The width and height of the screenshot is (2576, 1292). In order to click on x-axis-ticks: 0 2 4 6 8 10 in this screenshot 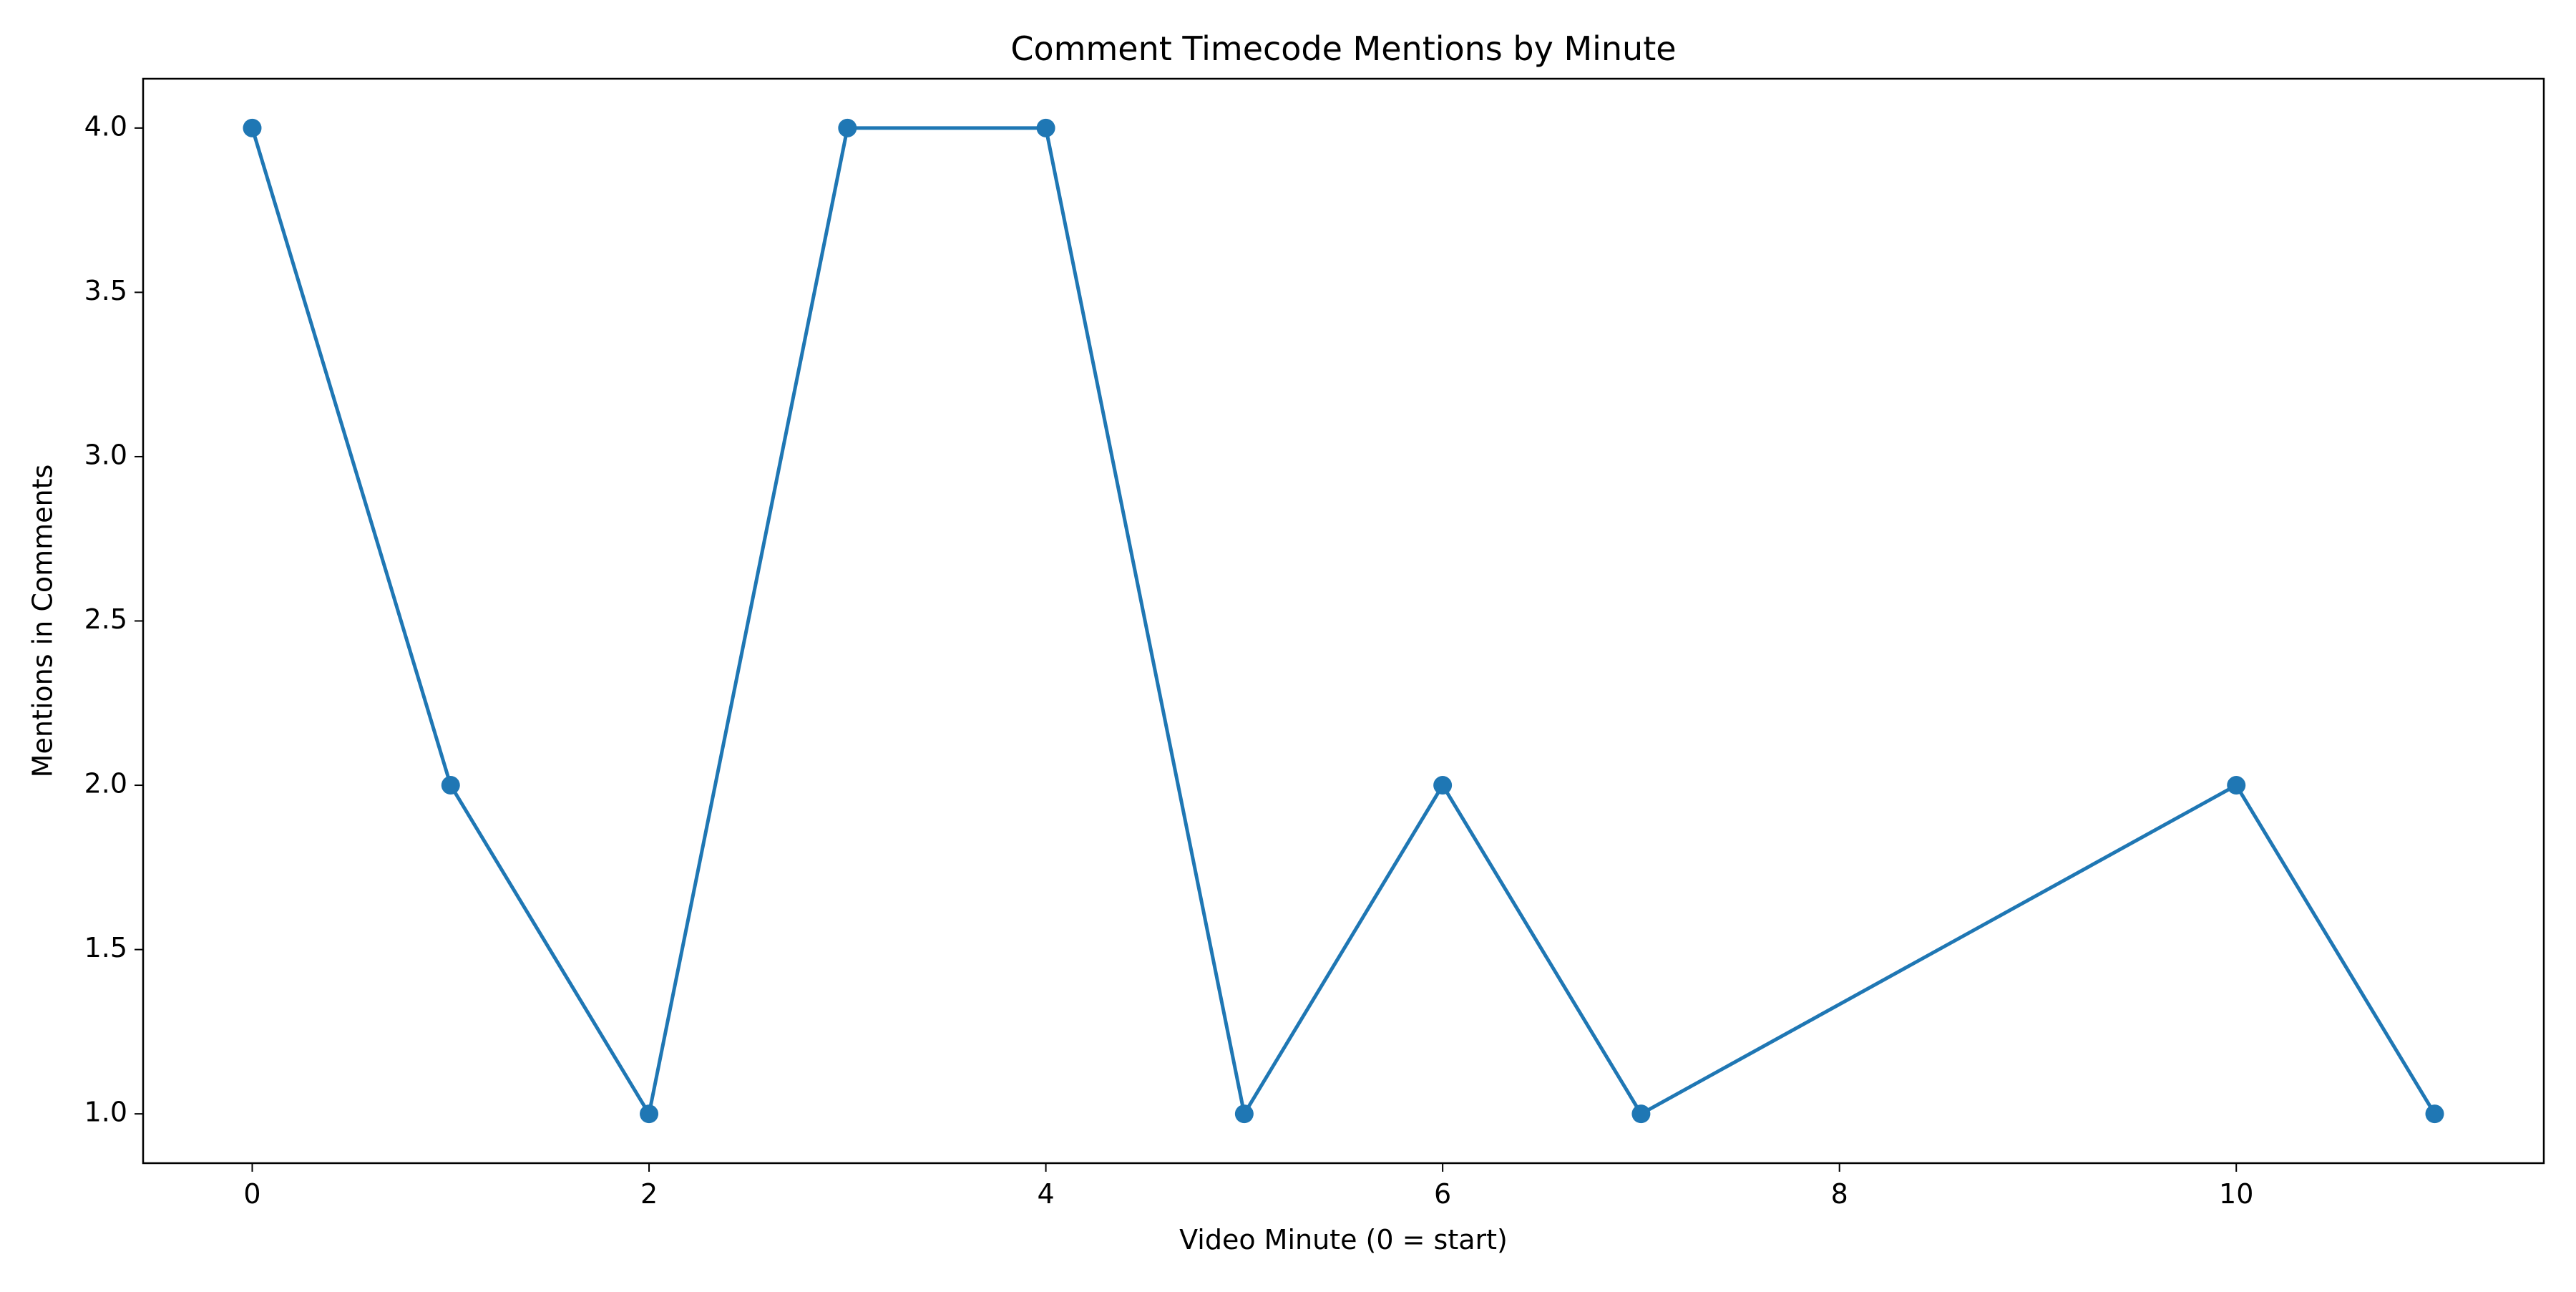, I will do `click(1248, 1186)`.